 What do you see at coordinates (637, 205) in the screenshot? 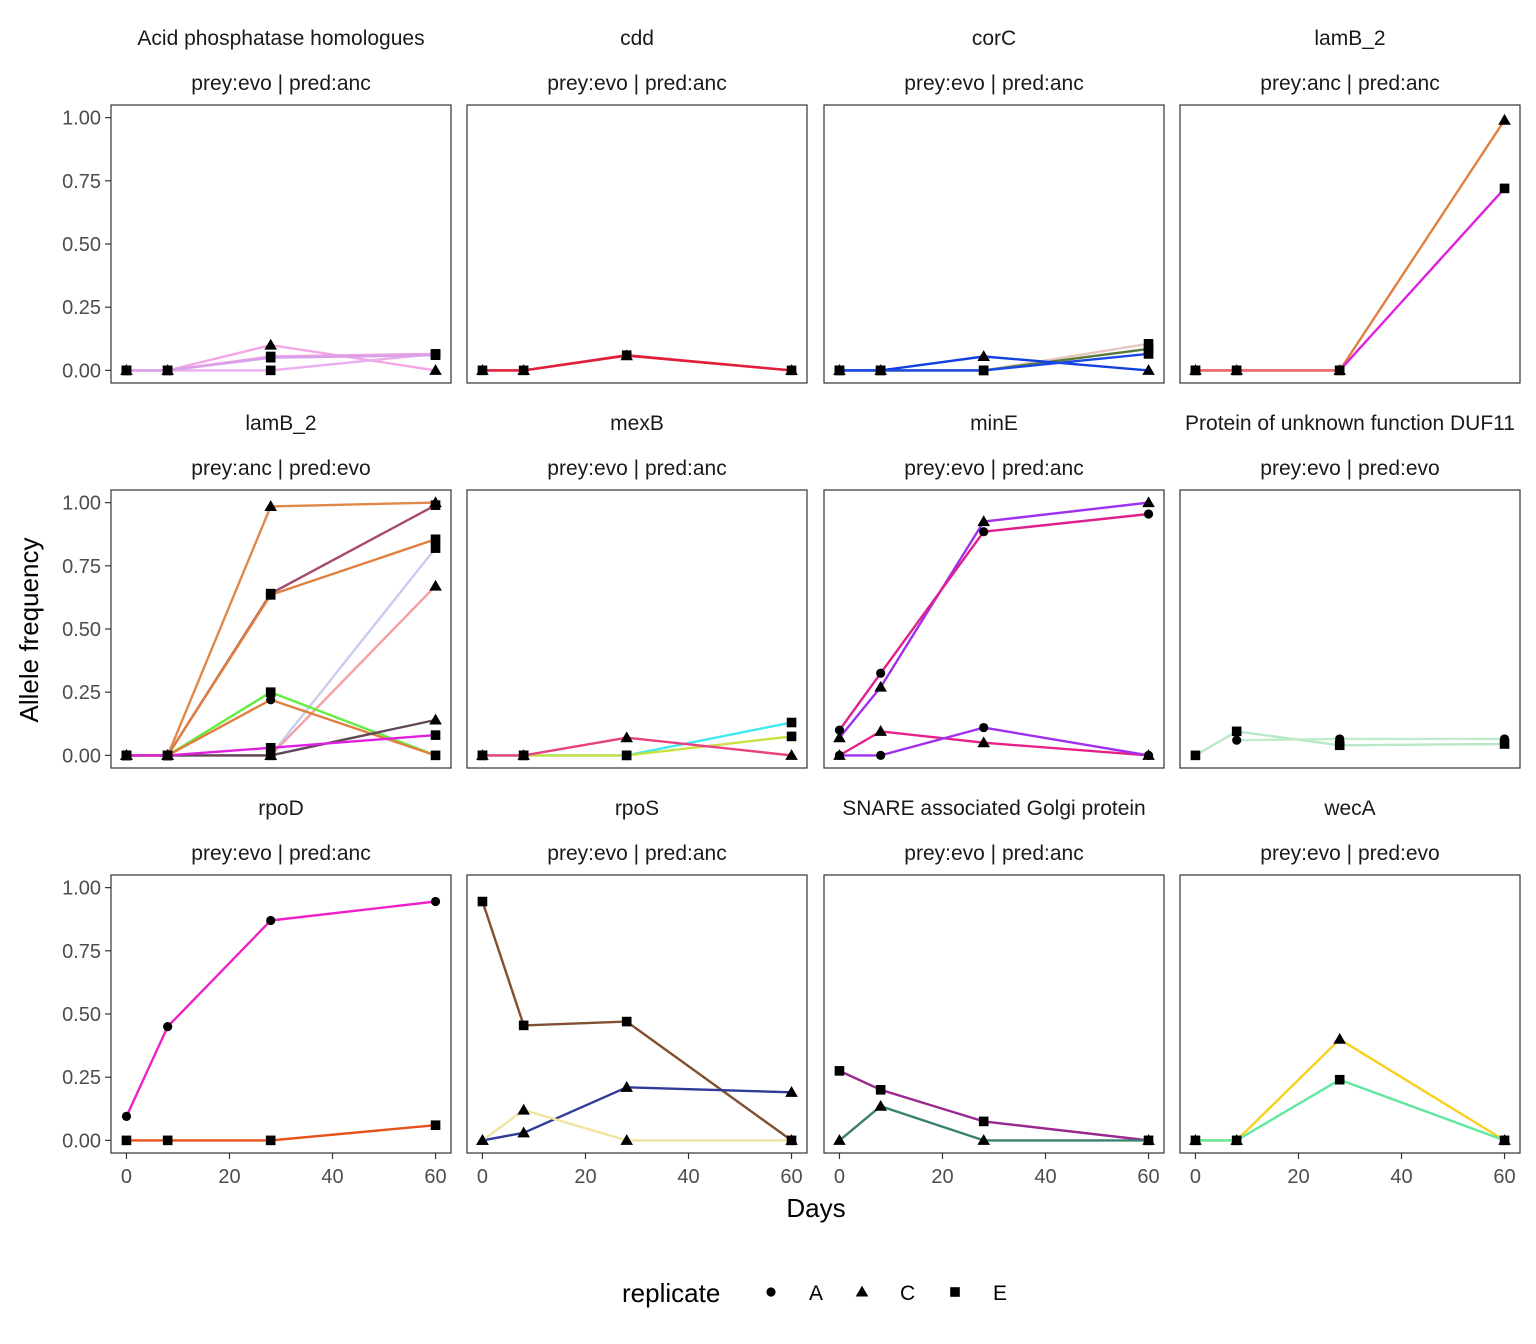
I see `panel: cdd prey:evo | pred:anc` at bounding box center [637, 205].